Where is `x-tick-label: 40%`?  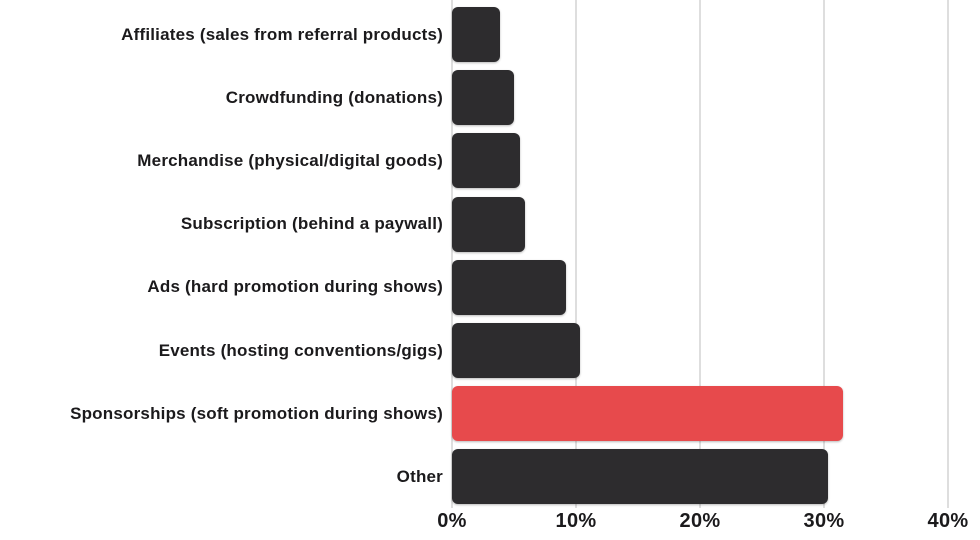 x-tick-label: 40% is located at coordinates (948, 521).